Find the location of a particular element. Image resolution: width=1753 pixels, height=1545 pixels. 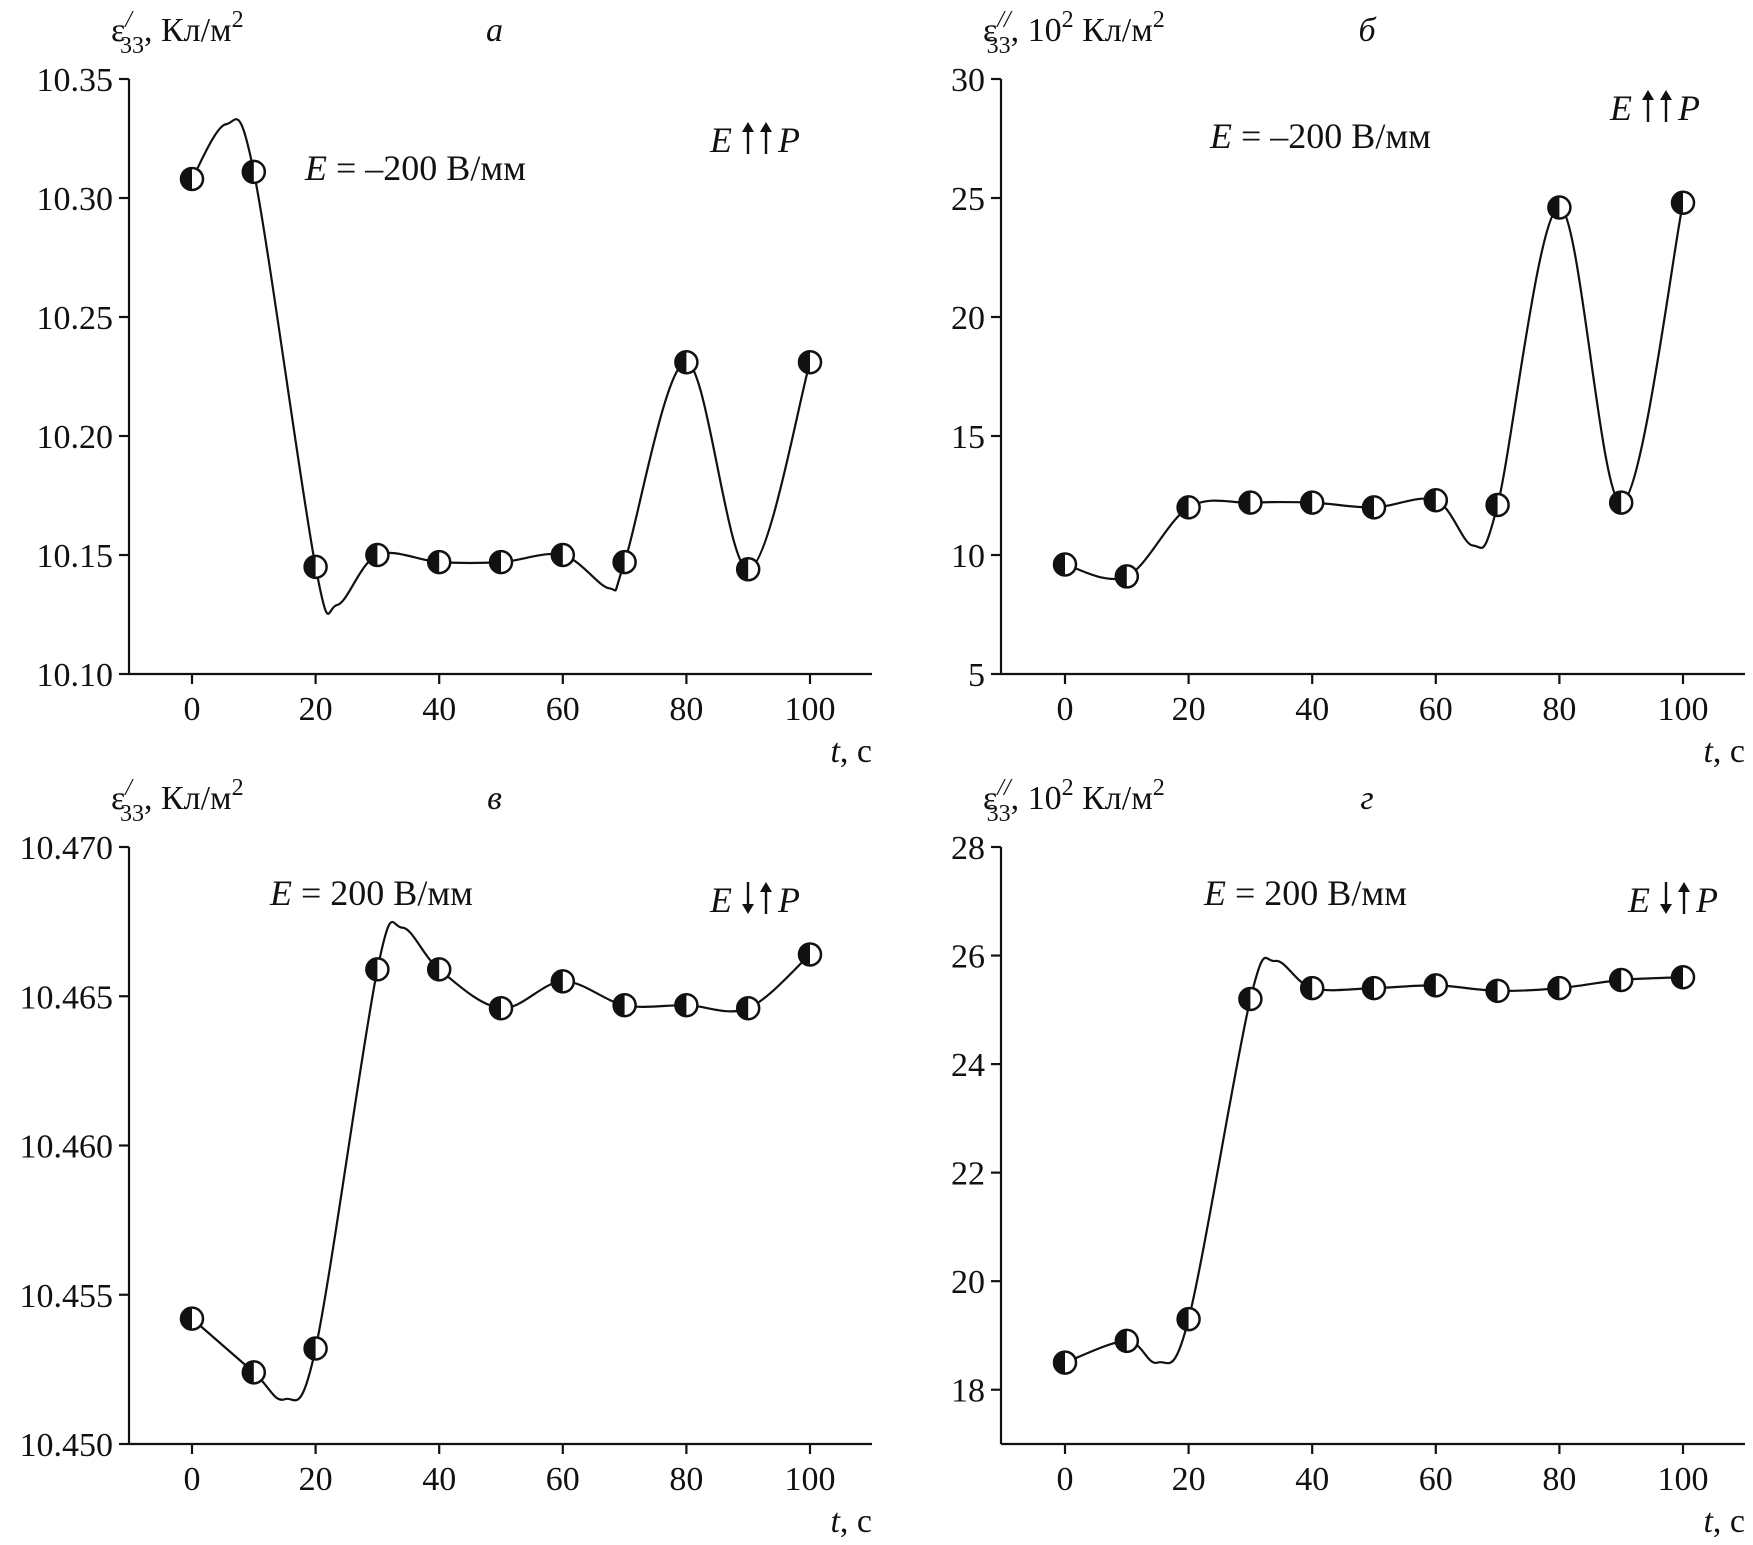

panel-label: г is located at coordinates (1366, 798).